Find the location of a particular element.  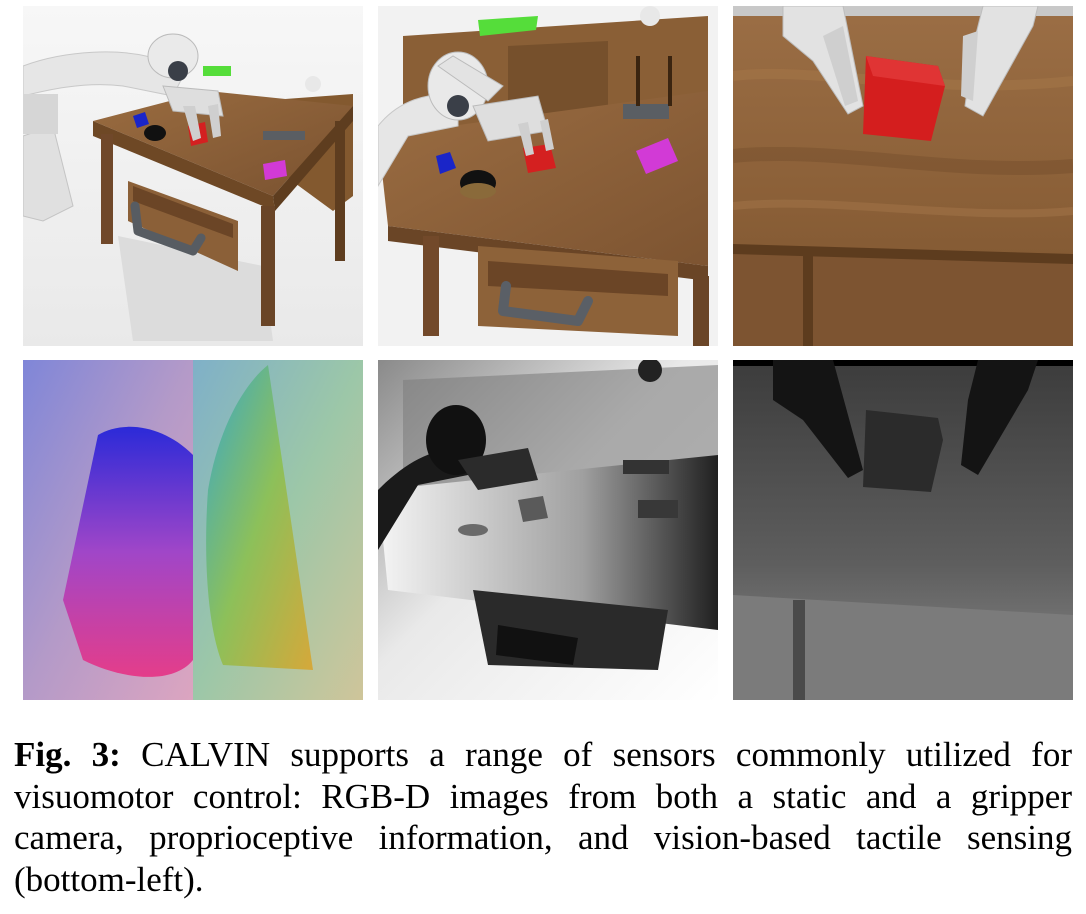

figure-label: Fig. 3: is located at coordinates (67, 754).